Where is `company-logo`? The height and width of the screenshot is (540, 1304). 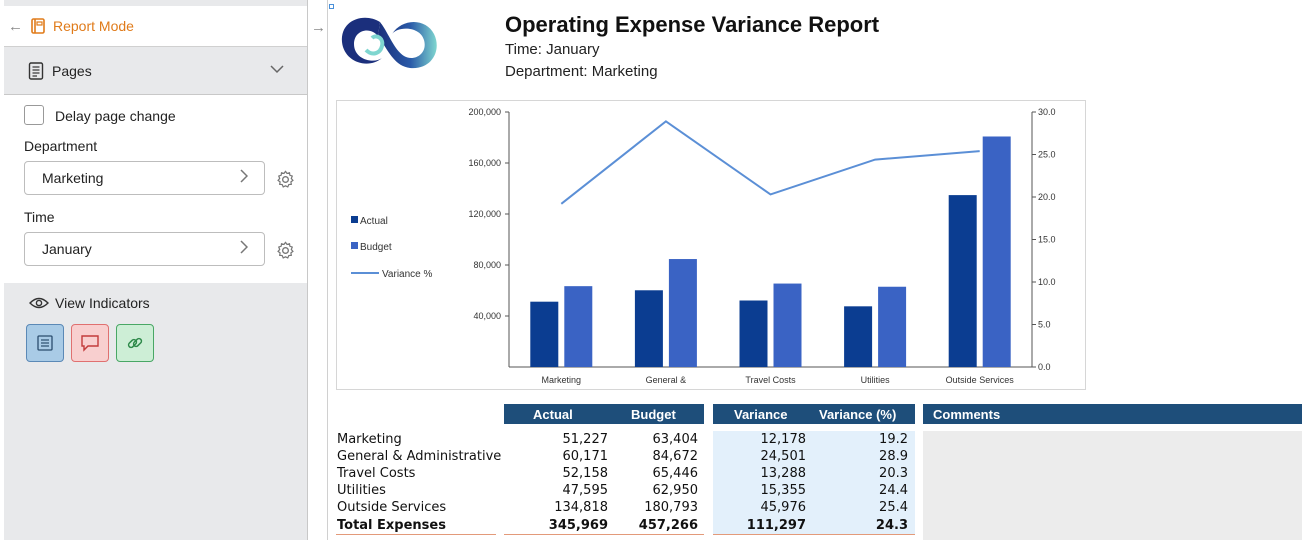 company-logo is located at coordinates (391, 45).